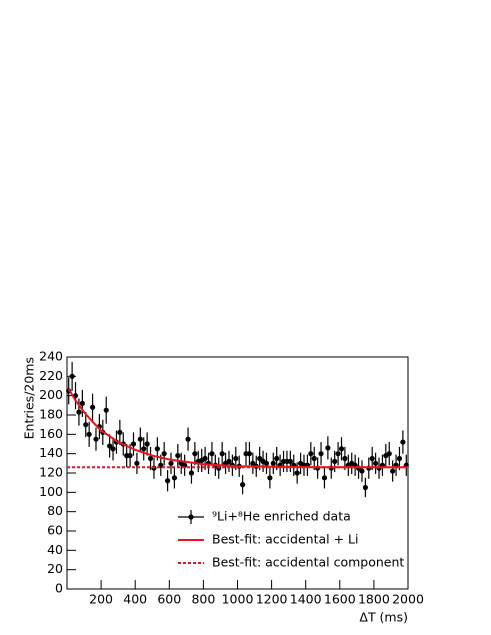 The width and height of the screenshot is (491, 635). Describe the element at coordinates (51, 491) in the screenshot. I see `y-tick-label: 100` at that location.